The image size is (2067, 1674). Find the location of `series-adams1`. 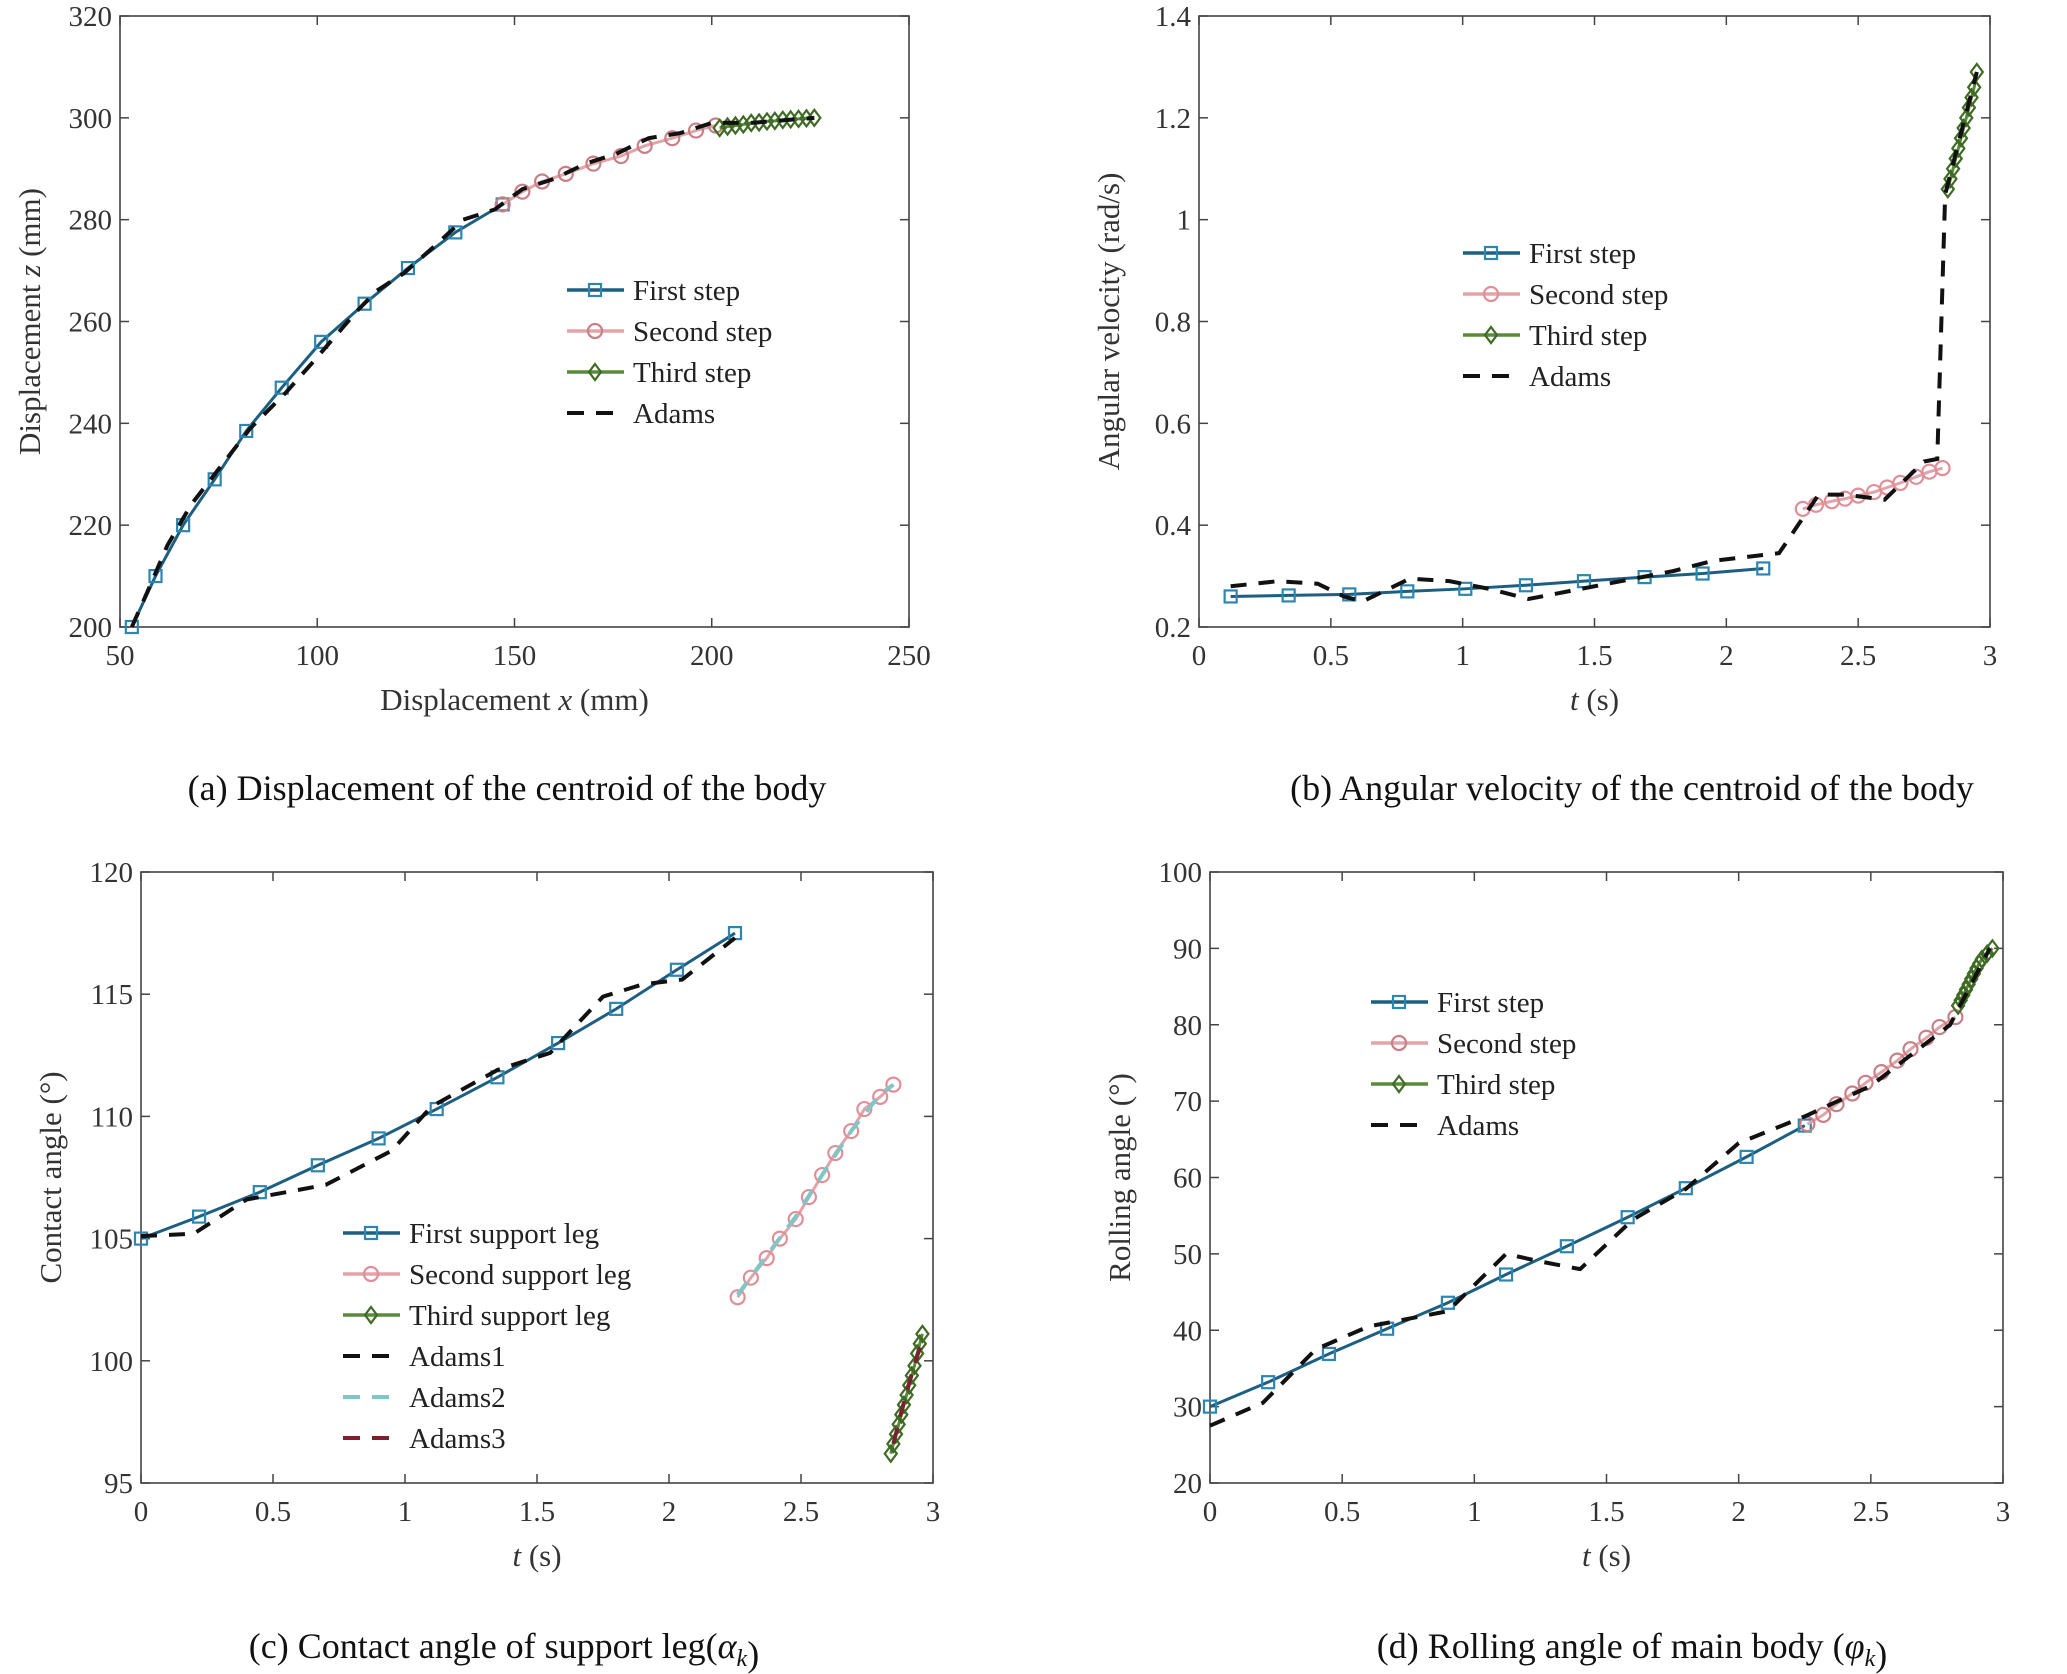

series-adams1 is located at coordinates (438, 1087).